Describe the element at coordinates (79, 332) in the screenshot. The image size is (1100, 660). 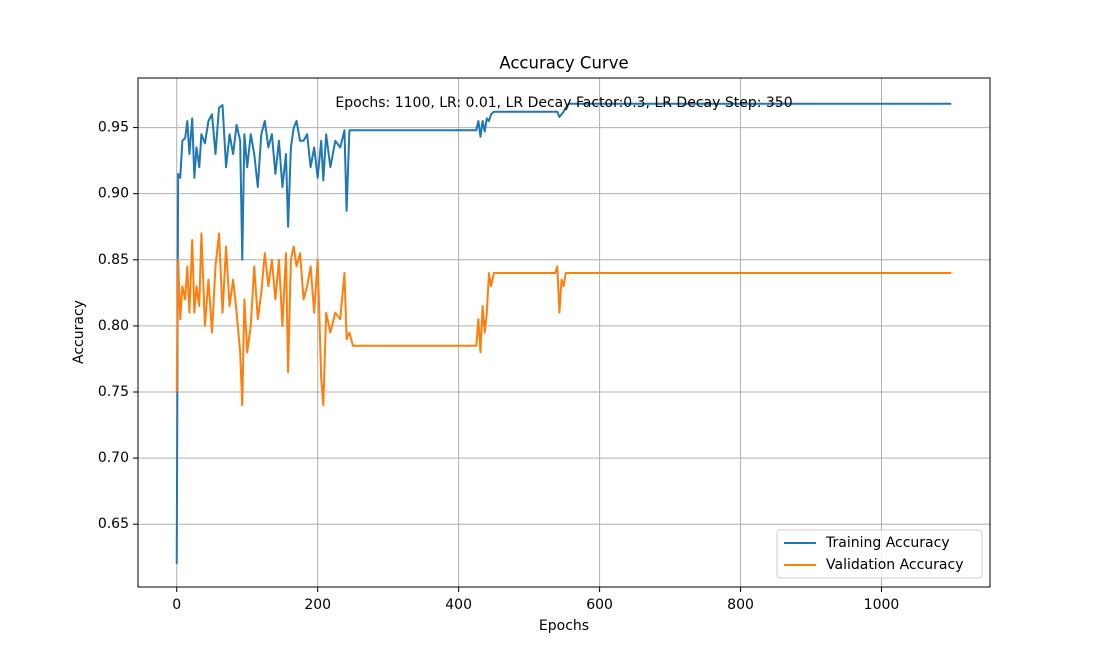
I see `y-axis-label: Accuracy` at that location.